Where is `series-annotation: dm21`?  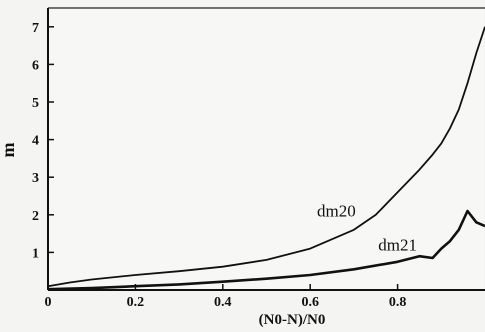
series-annotation: dm21 is located at coordinates (397, 245).